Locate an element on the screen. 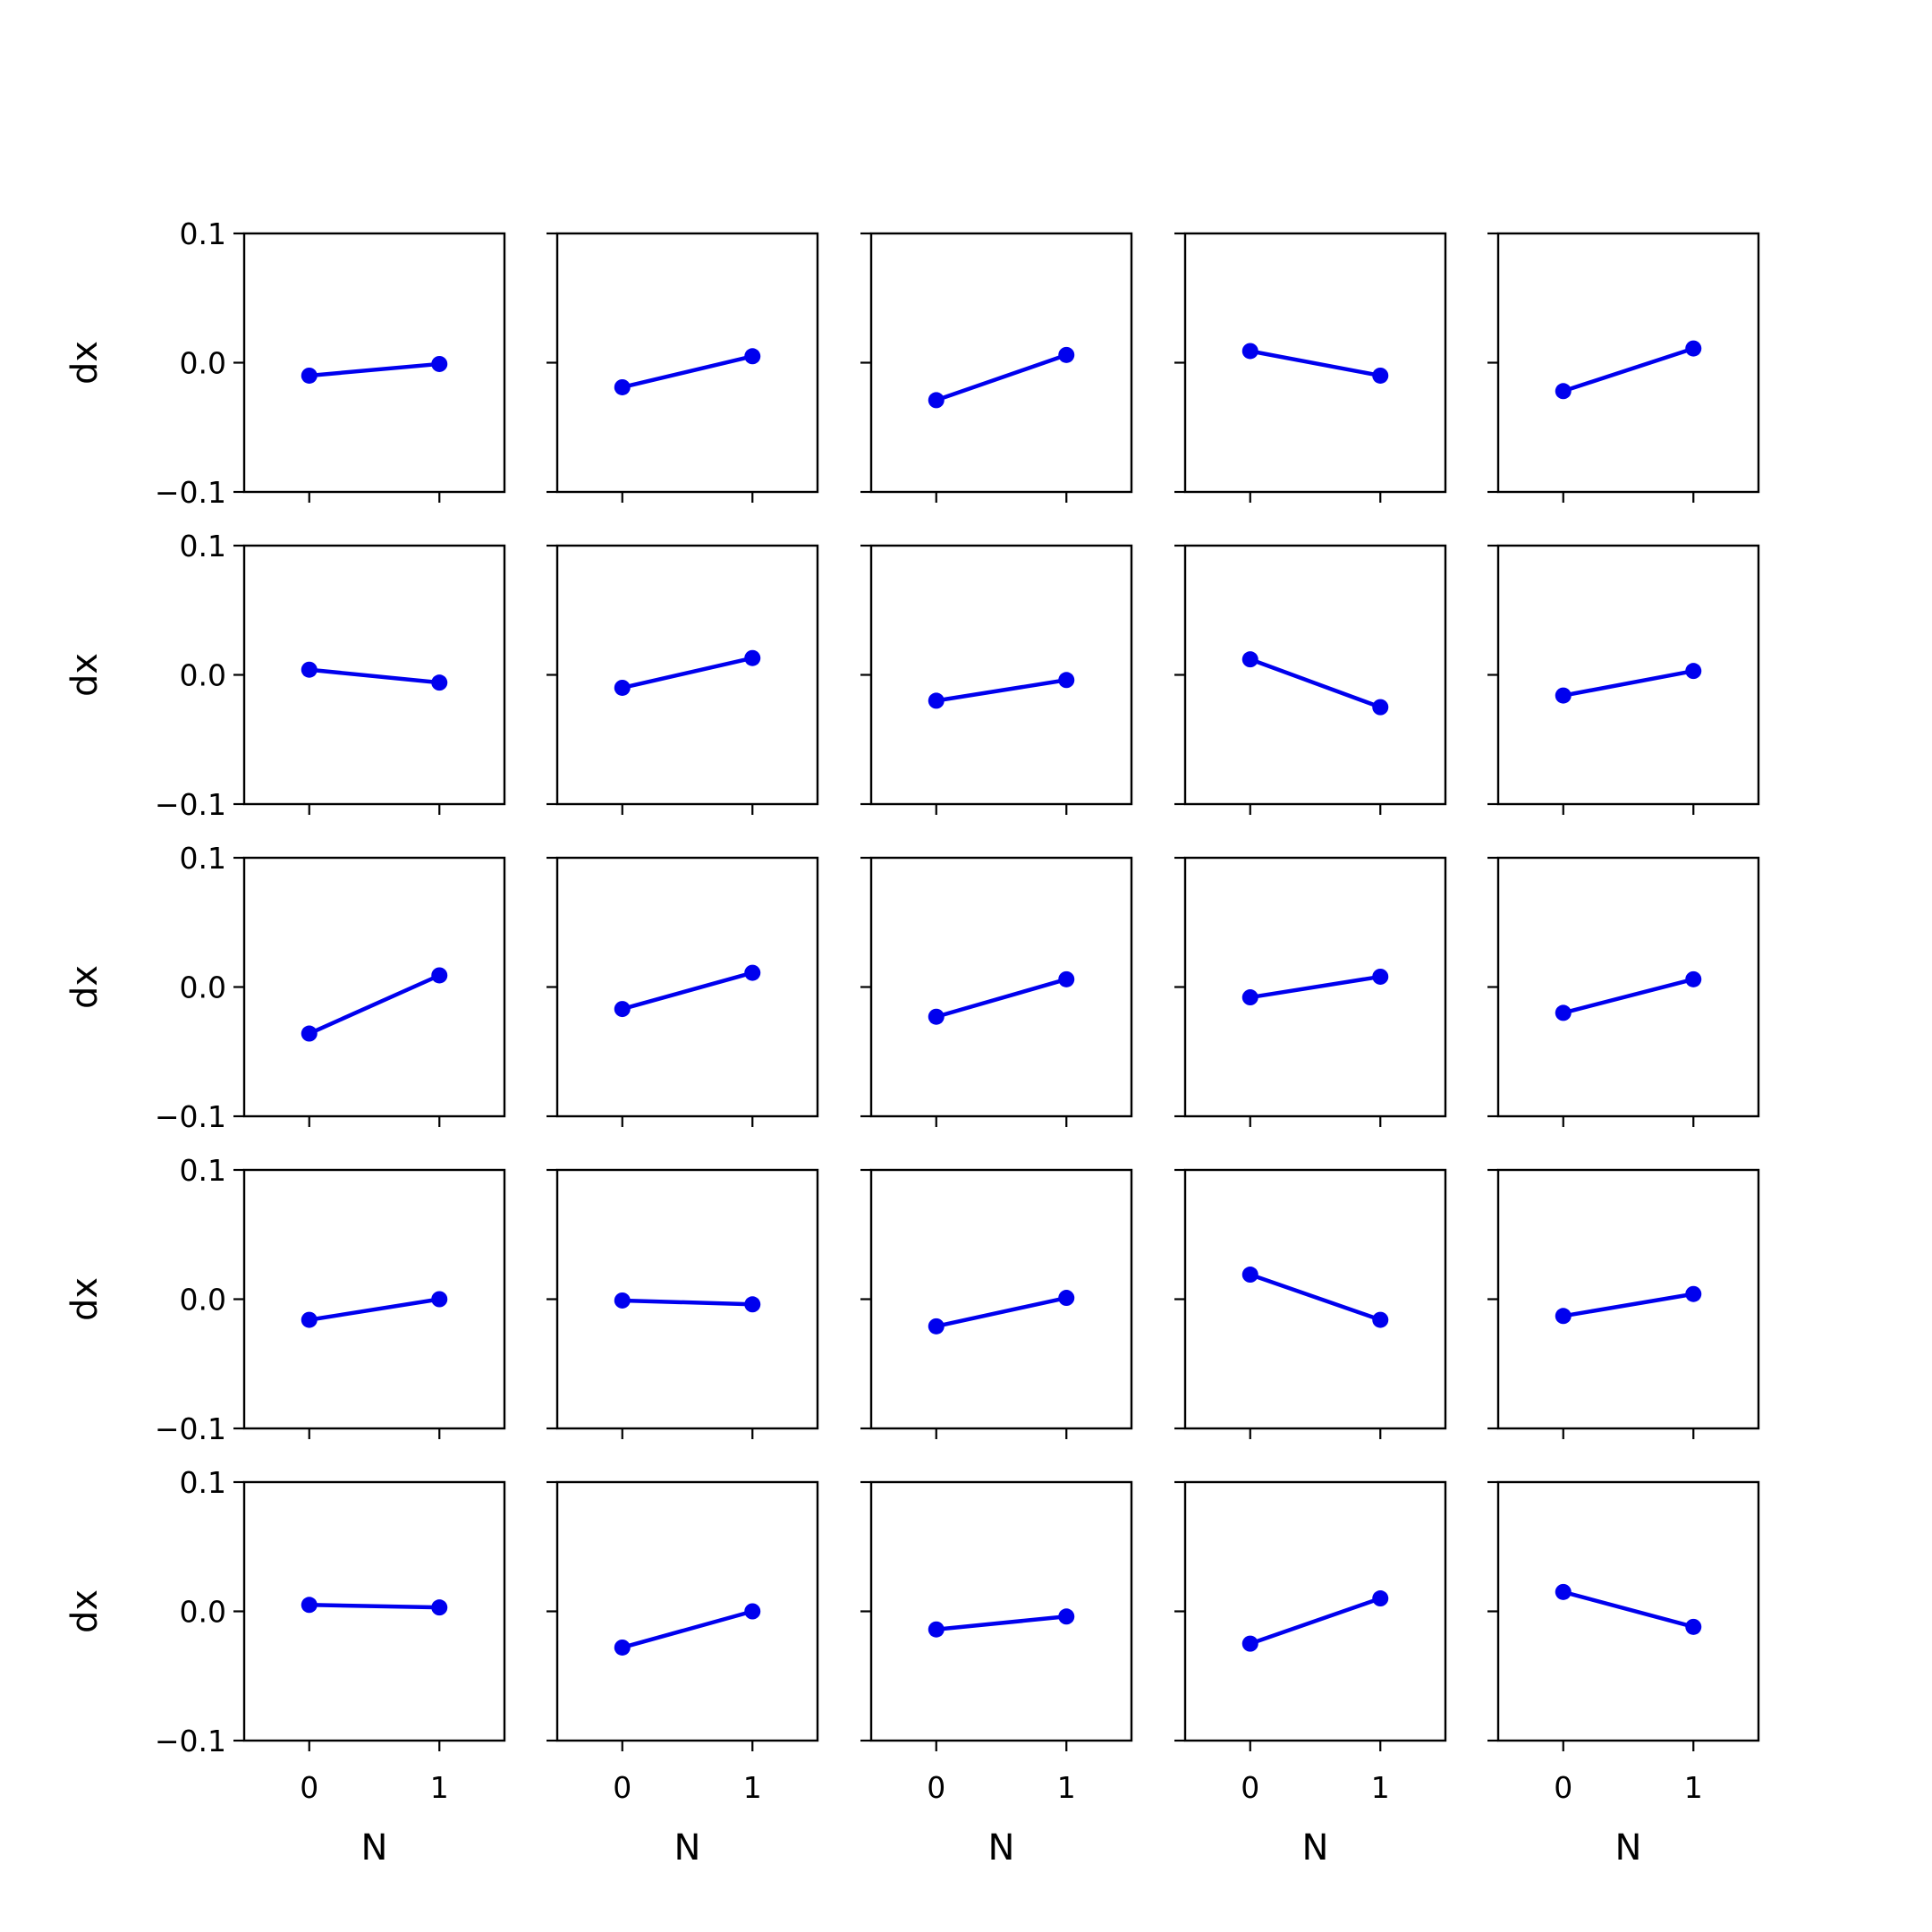 This screenshot has height=1932, width=1932. subplot-r5-c3: 0 1 N is located at coordinates (996, 1674).